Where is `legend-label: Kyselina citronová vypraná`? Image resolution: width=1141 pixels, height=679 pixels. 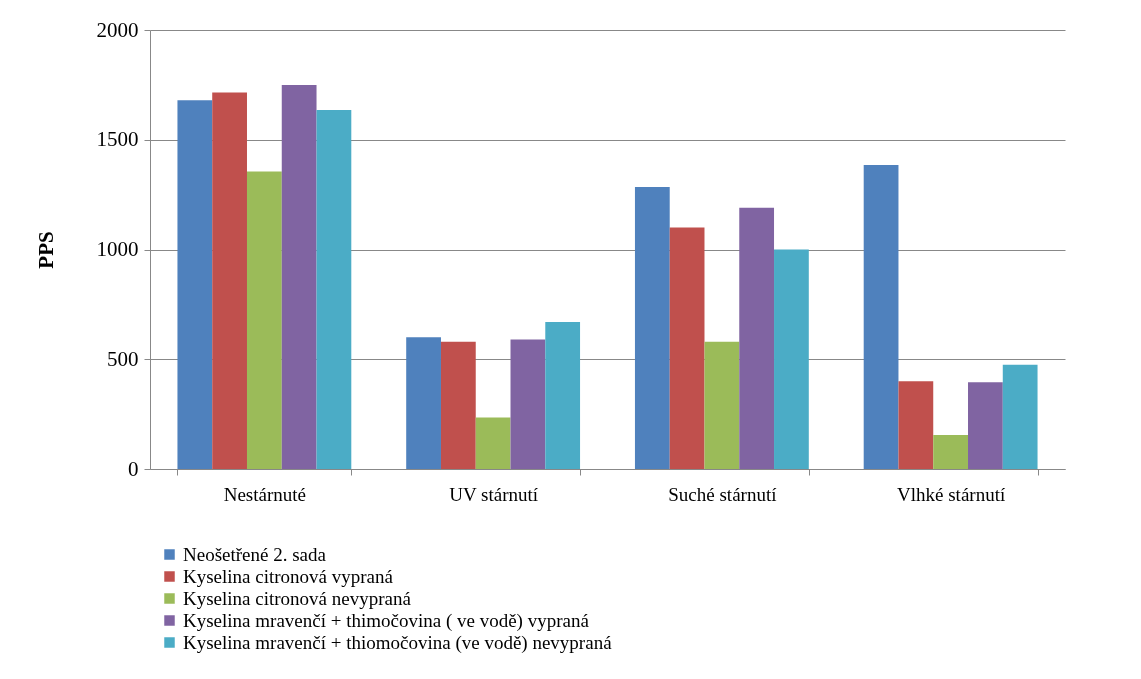 legend-label: Kyselina citronová vypraná is located at coordinates (288, 576).